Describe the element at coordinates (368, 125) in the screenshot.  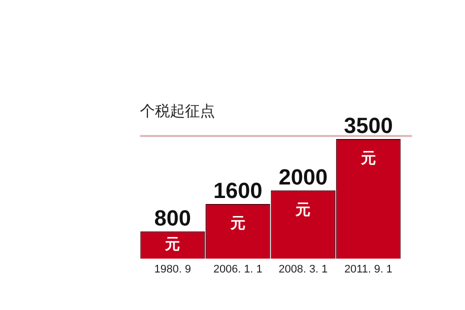
I see `data-label: 3500` at that location.